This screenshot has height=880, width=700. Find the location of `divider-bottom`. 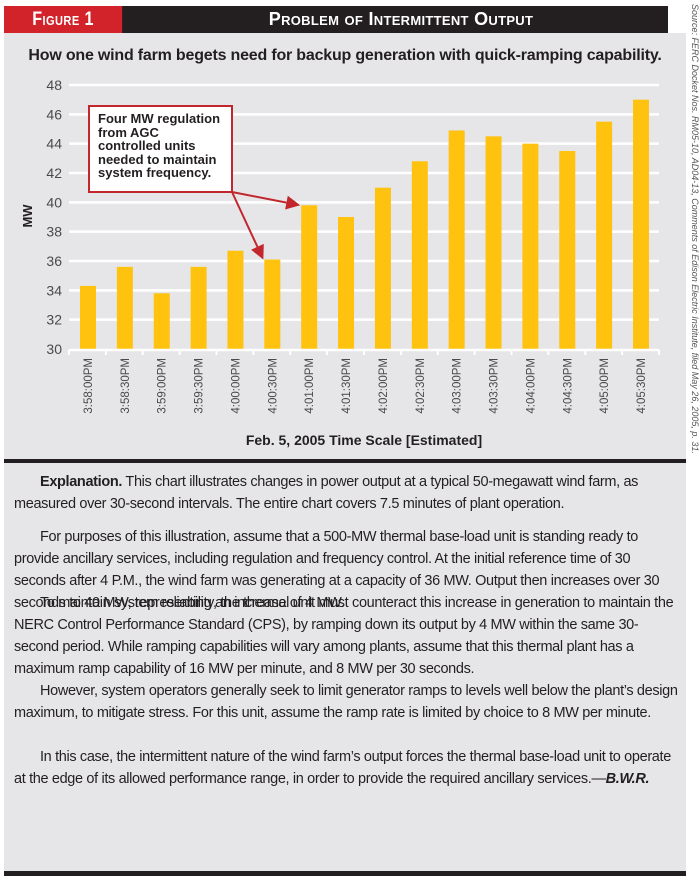

divider-bottom is located at coordinates (345, 873).